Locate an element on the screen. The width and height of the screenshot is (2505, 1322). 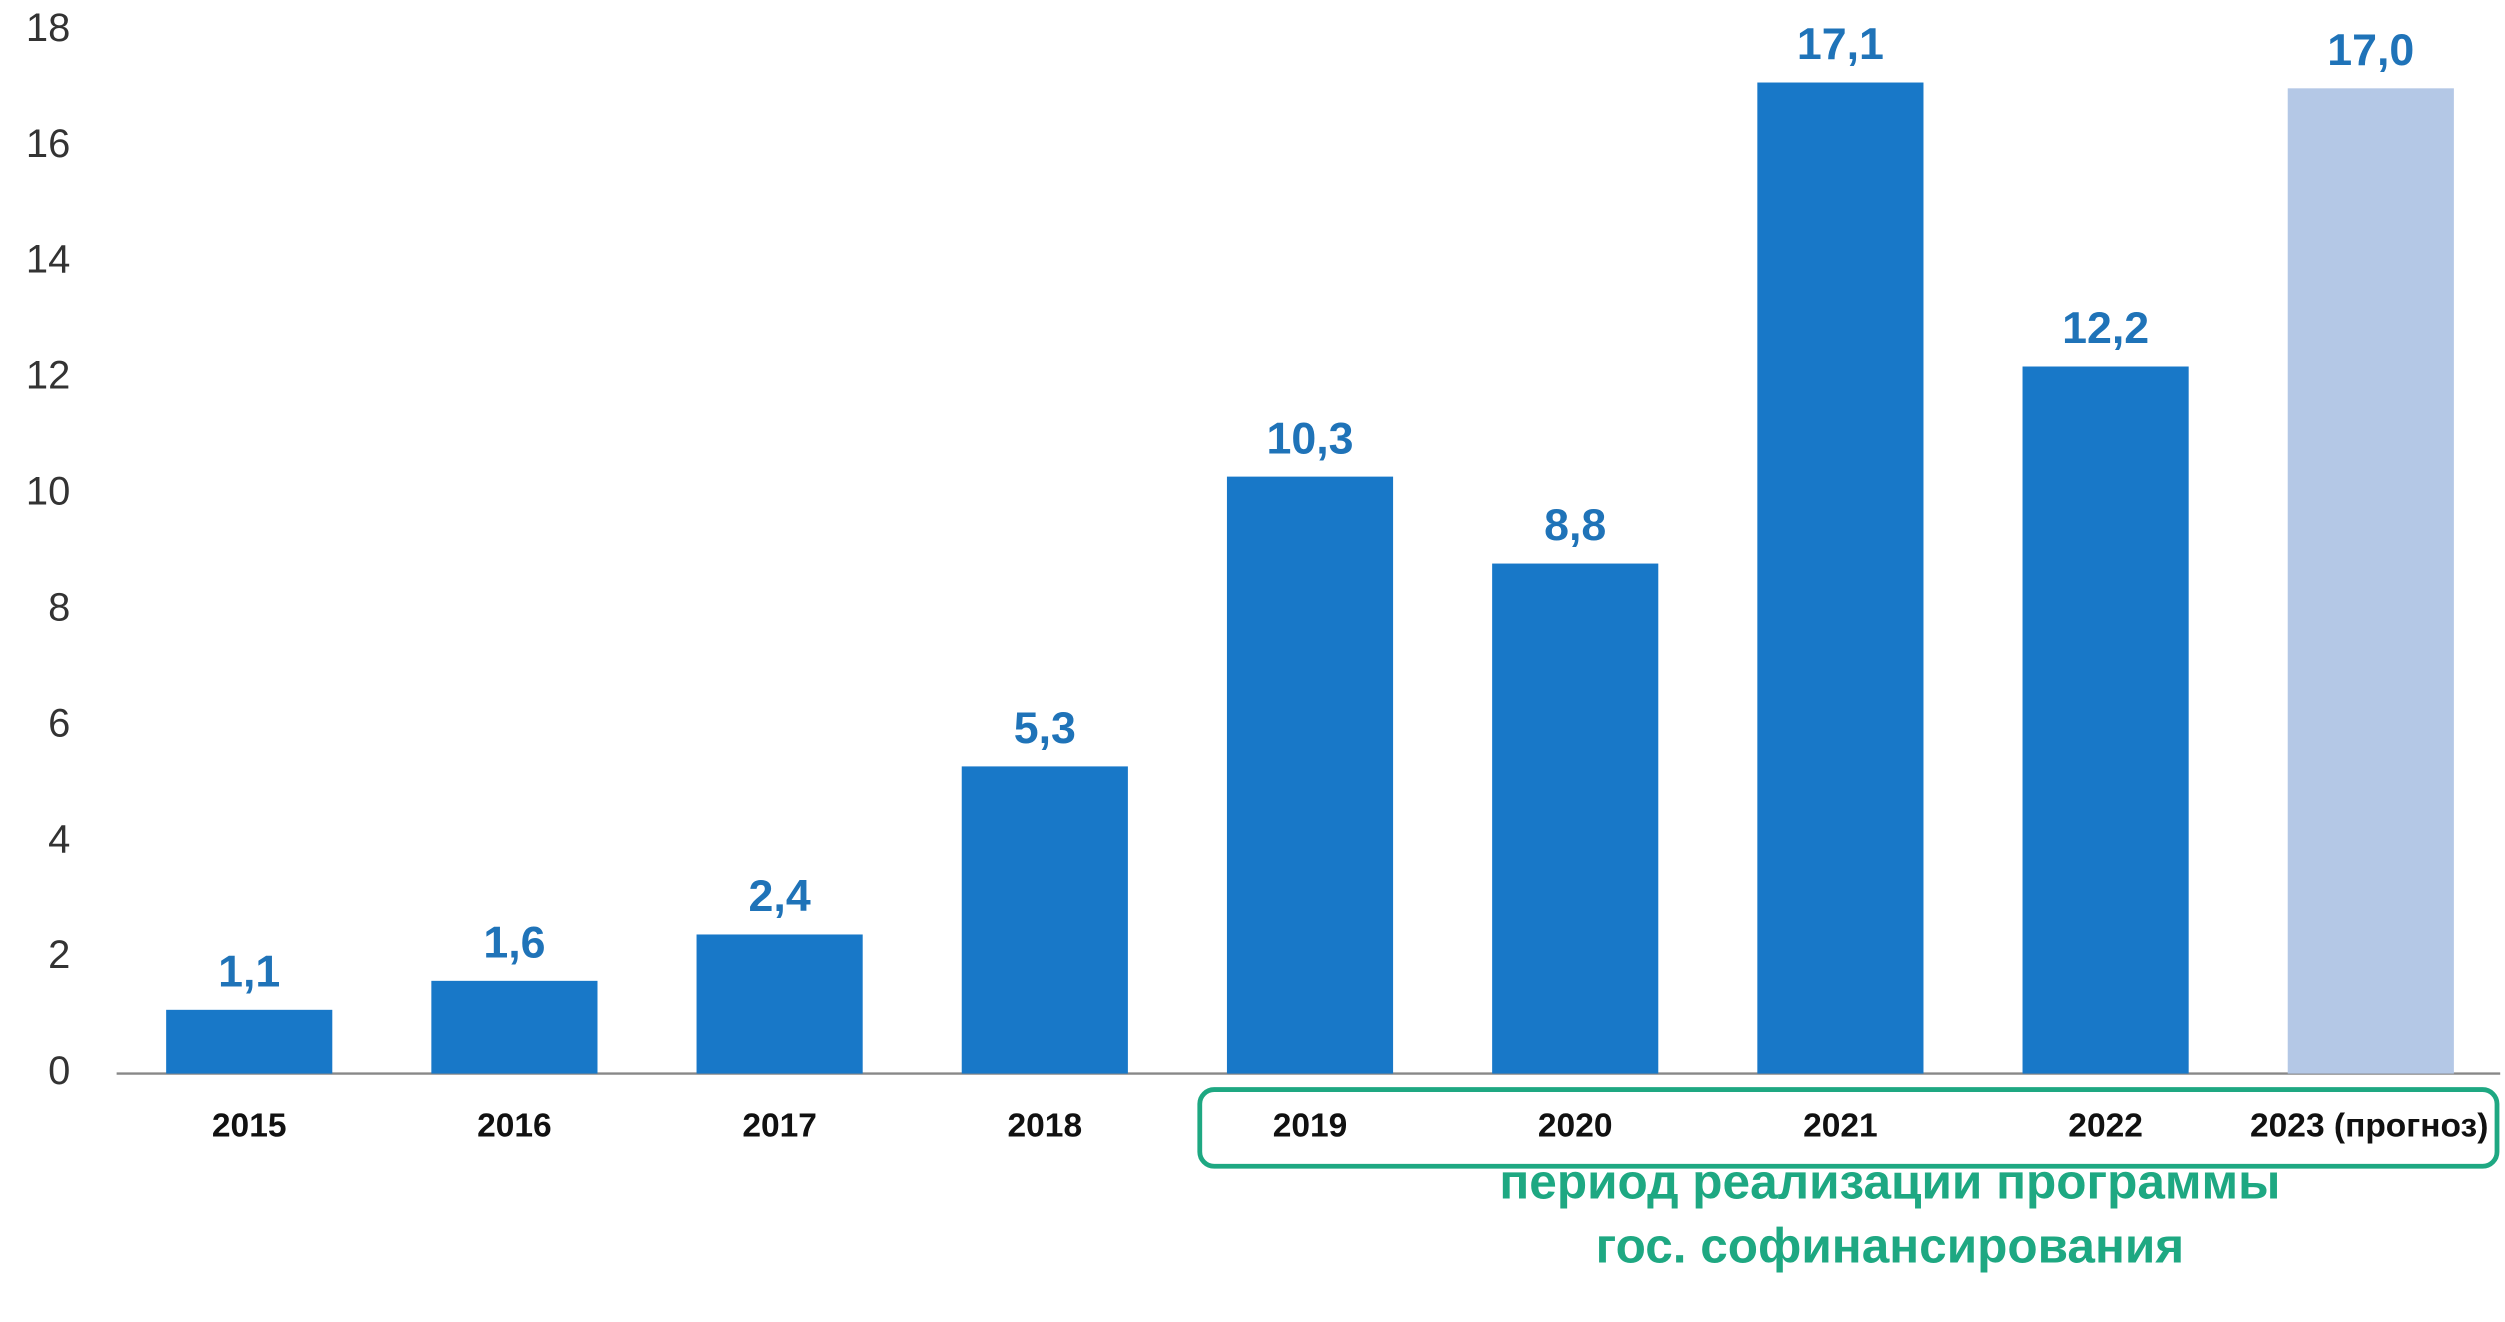
x-tick-label: 2018 is located at coordinates (1045, 1126).